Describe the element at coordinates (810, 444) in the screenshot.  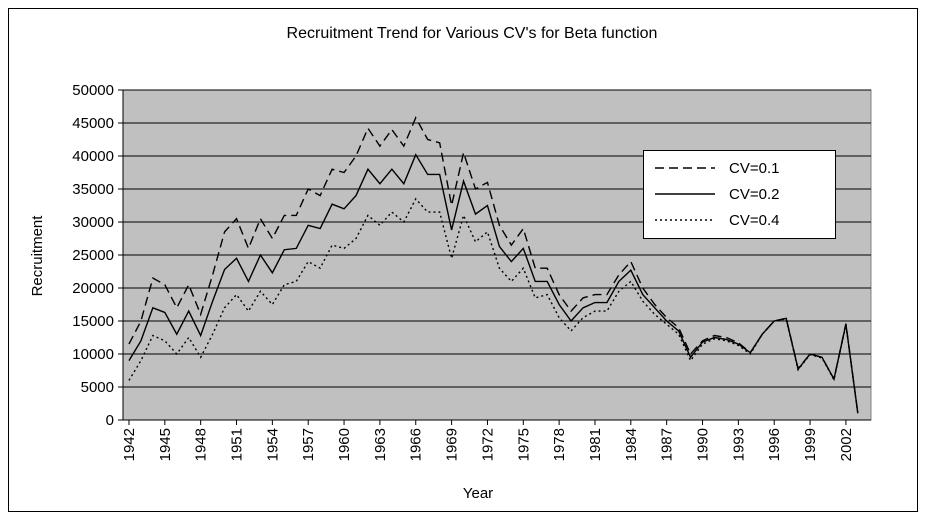
I see `x-tick-label: 1999` at that location.